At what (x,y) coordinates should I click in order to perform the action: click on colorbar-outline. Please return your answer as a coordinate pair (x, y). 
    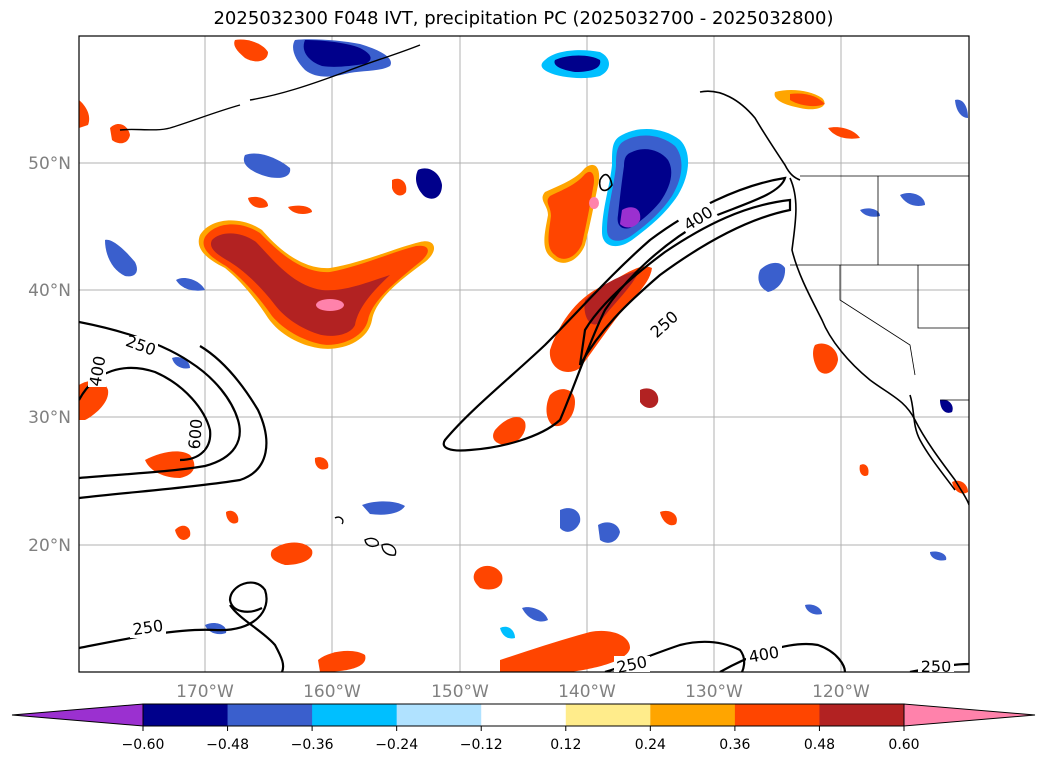
    Looking at the image, I should click on (523, 715).